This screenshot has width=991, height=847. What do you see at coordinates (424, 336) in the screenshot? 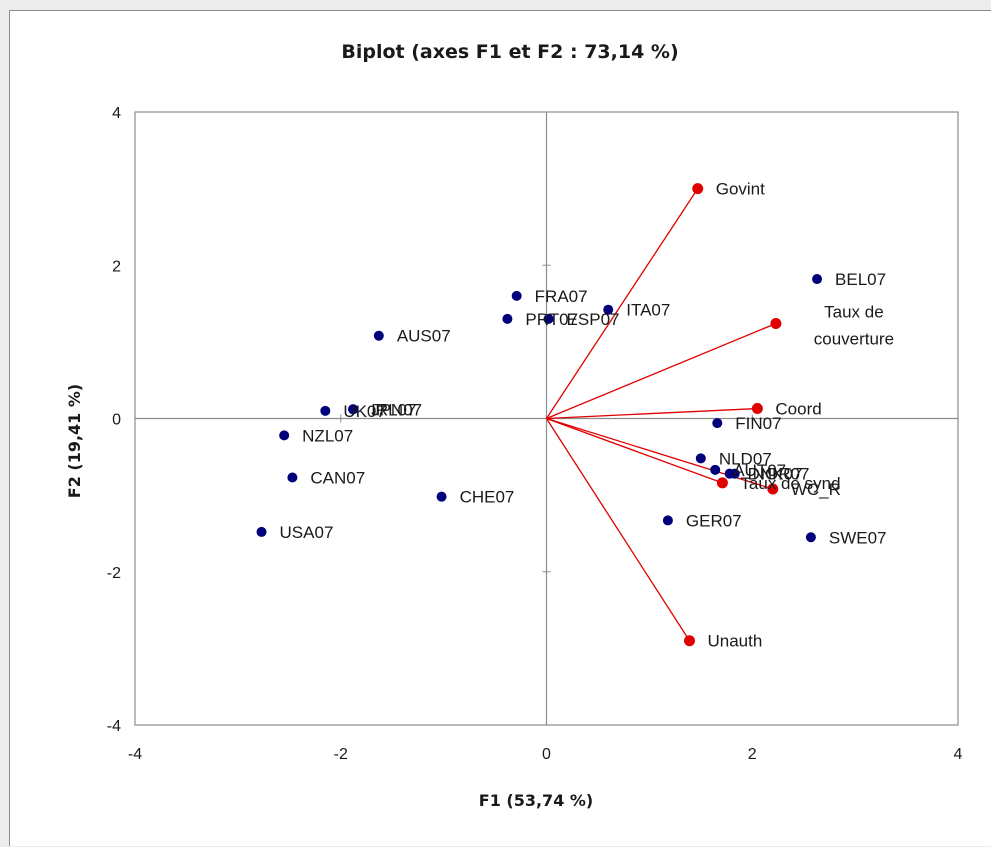
I see `observation-label: AUS07` at bounding box center [424, 336].